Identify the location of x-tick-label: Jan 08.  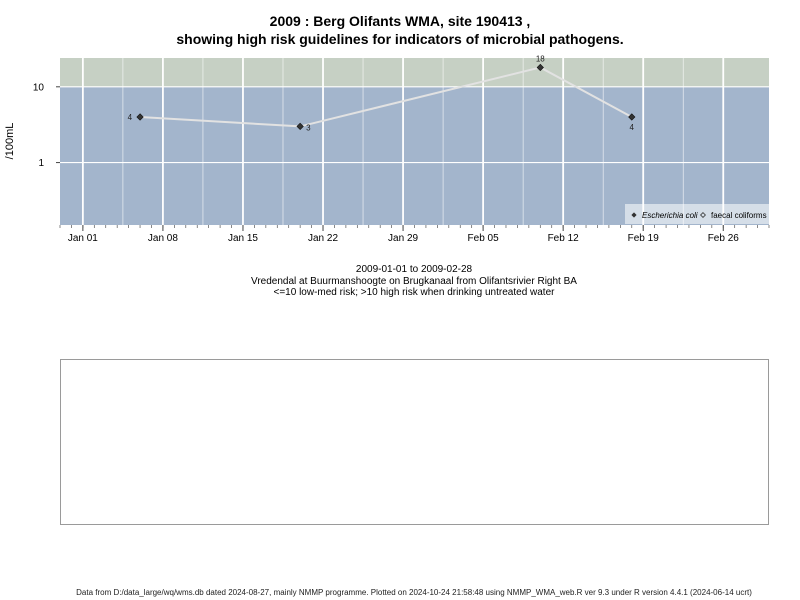
(163, 238).